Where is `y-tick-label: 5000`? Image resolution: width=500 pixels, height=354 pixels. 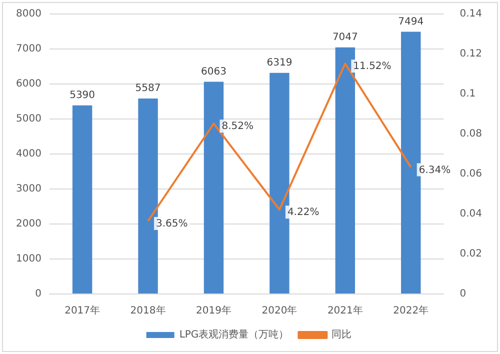
y-tick-label: 5000 is located at coordinates (29, 119).